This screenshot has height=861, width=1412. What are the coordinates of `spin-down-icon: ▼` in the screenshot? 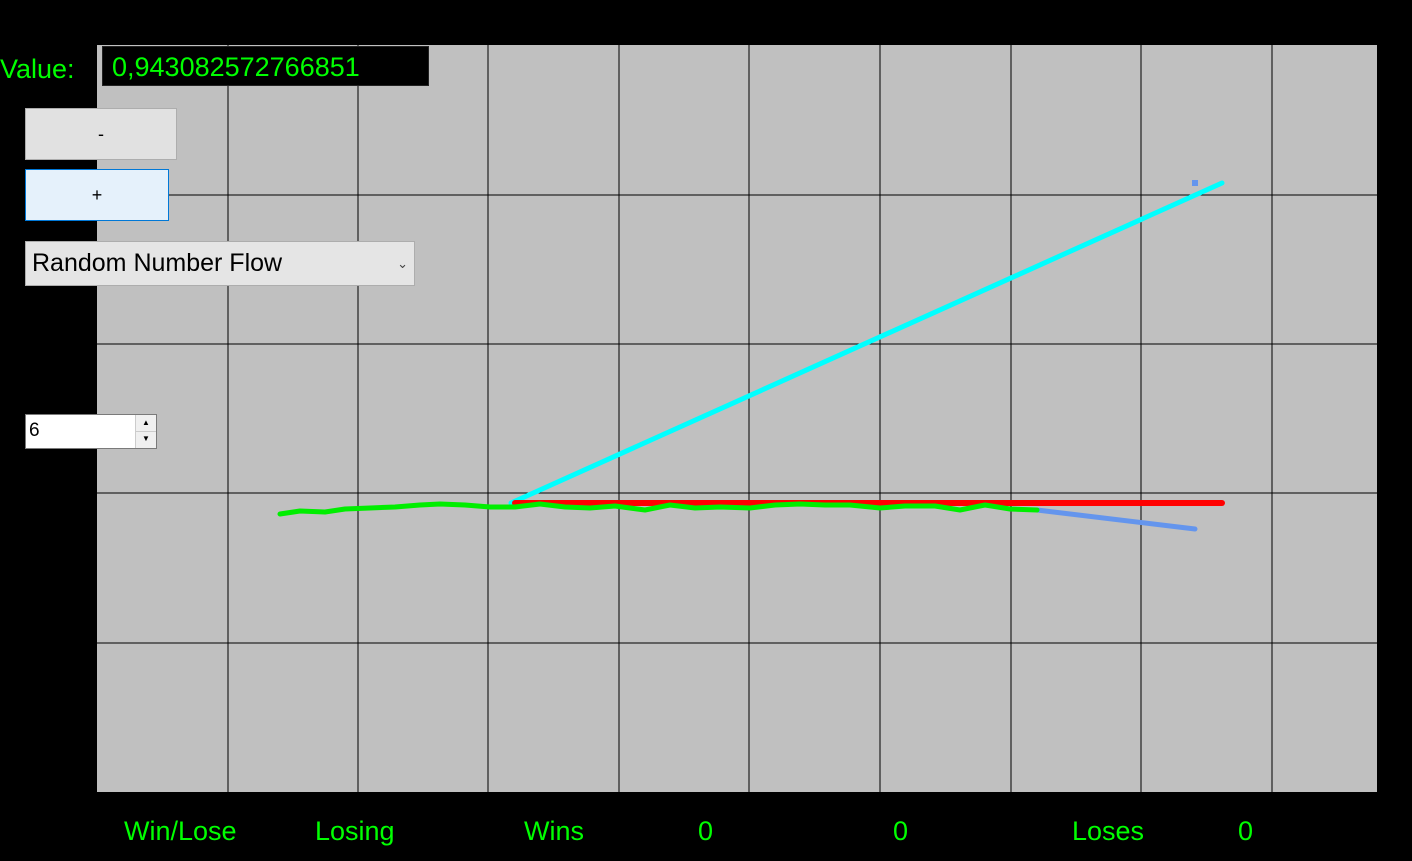 It's located at (146, 438).